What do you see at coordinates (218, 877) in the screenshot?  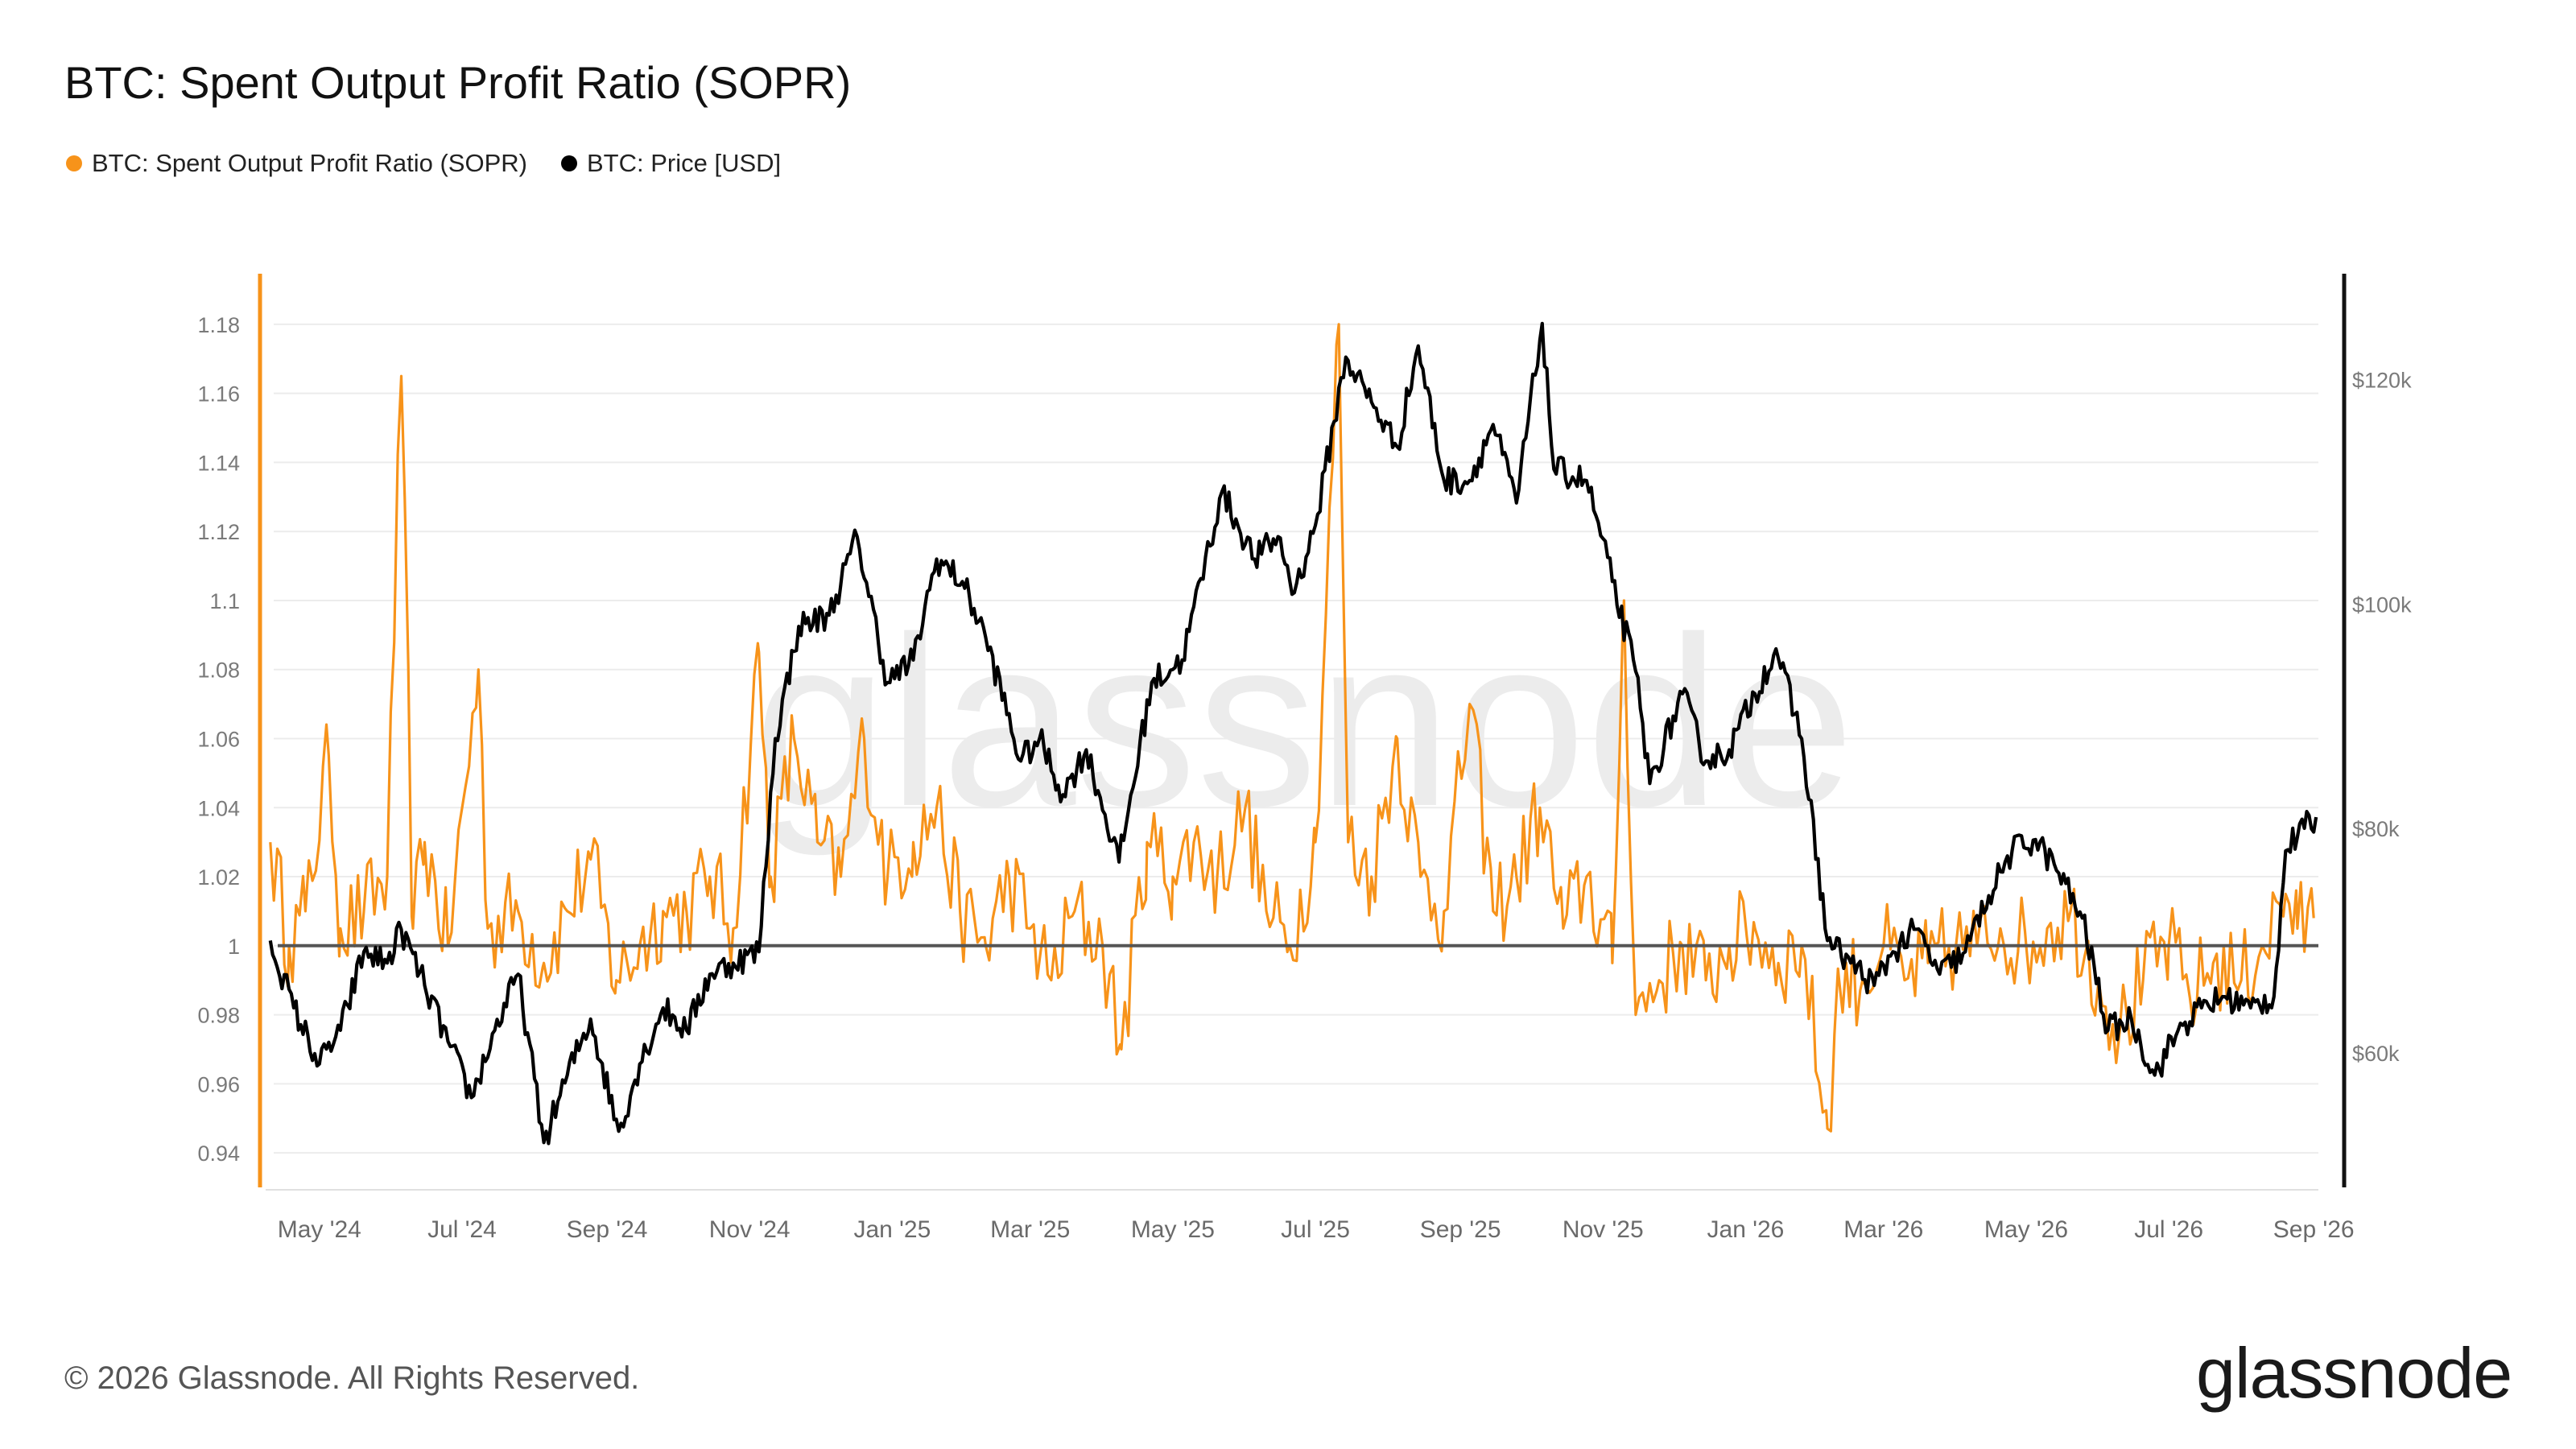 I see `y-left-tick-label-8: 1.02` at bounding box center [218, 877].